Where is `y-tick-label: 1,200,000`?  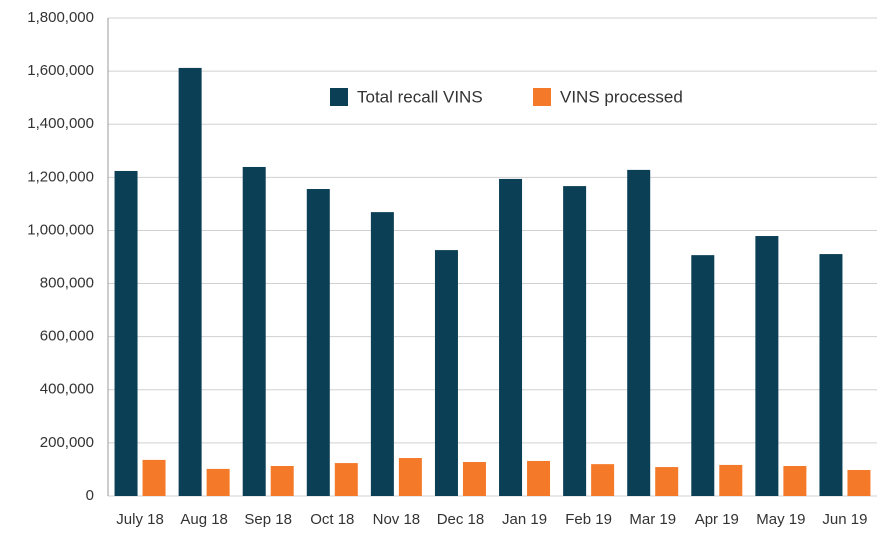
y-tick-label: 1,200,000 is located at coordinates (60, 176).